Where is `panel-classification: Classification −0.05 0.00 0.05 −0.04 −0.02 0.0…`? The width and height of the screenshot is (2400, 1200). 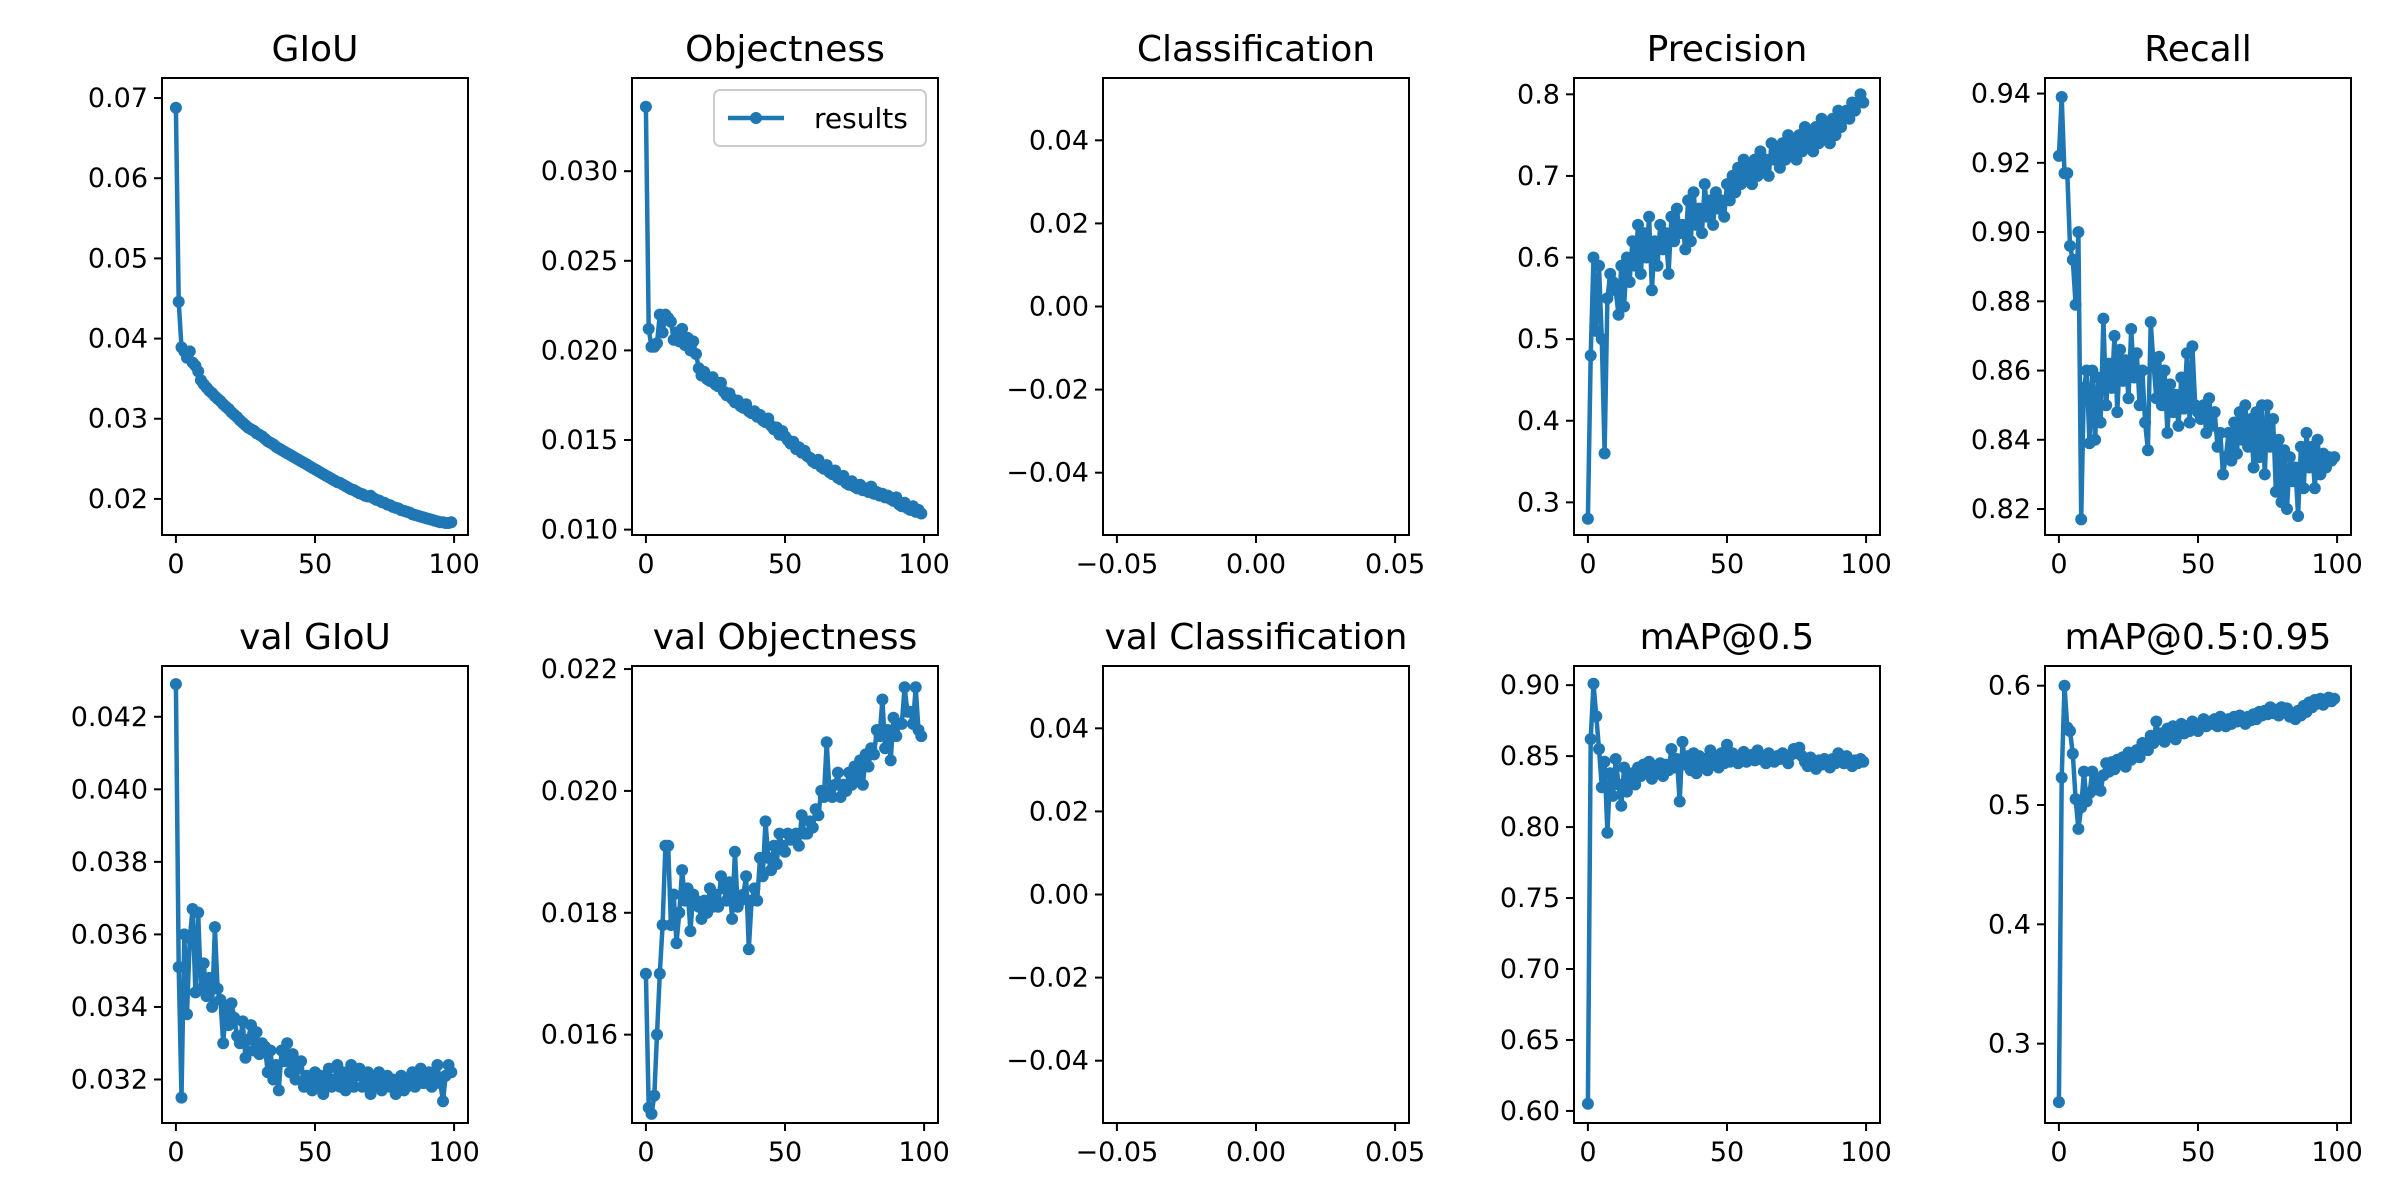
panel-classification: Classification −0.05 0.00 0.05 −0.04 −0.02 0.0… is located at coordinates (1215, 304).